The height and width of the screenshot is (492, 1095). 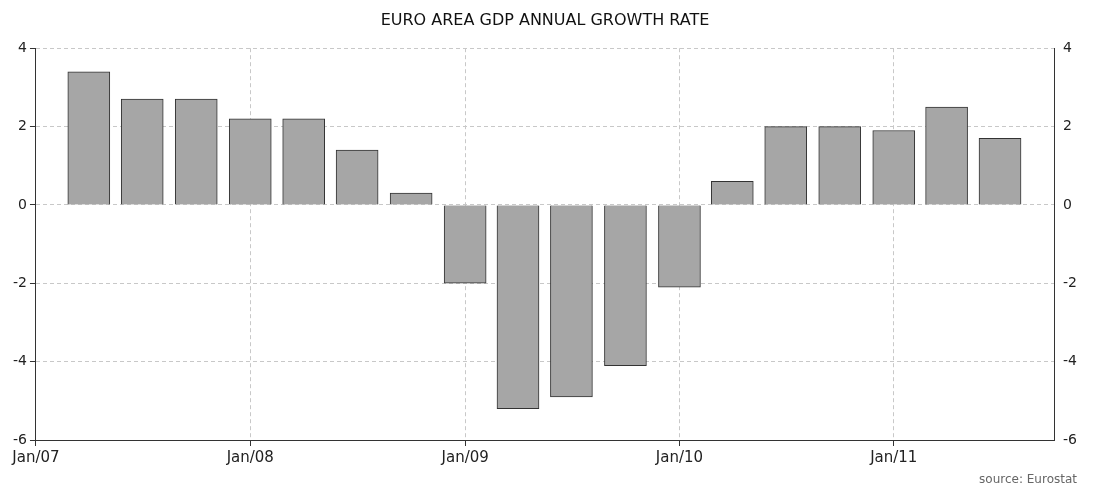 I want to click on x-tick-label: Jan/09, so click(x=464, y=456).